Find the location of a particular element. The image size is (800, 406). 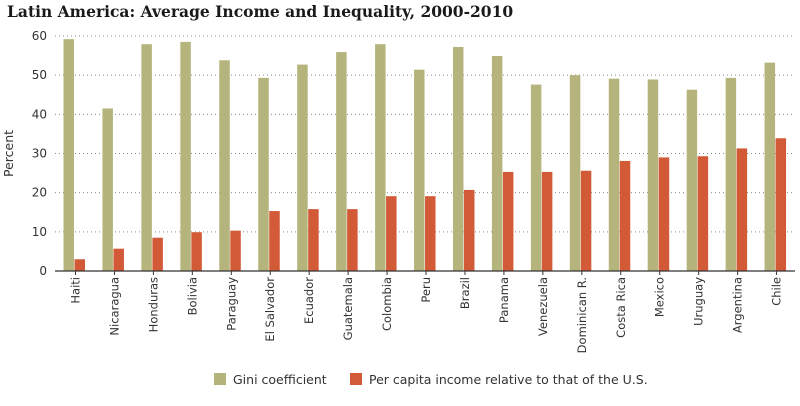

category-label: Dominican R. is located at coordinates (582, 315).